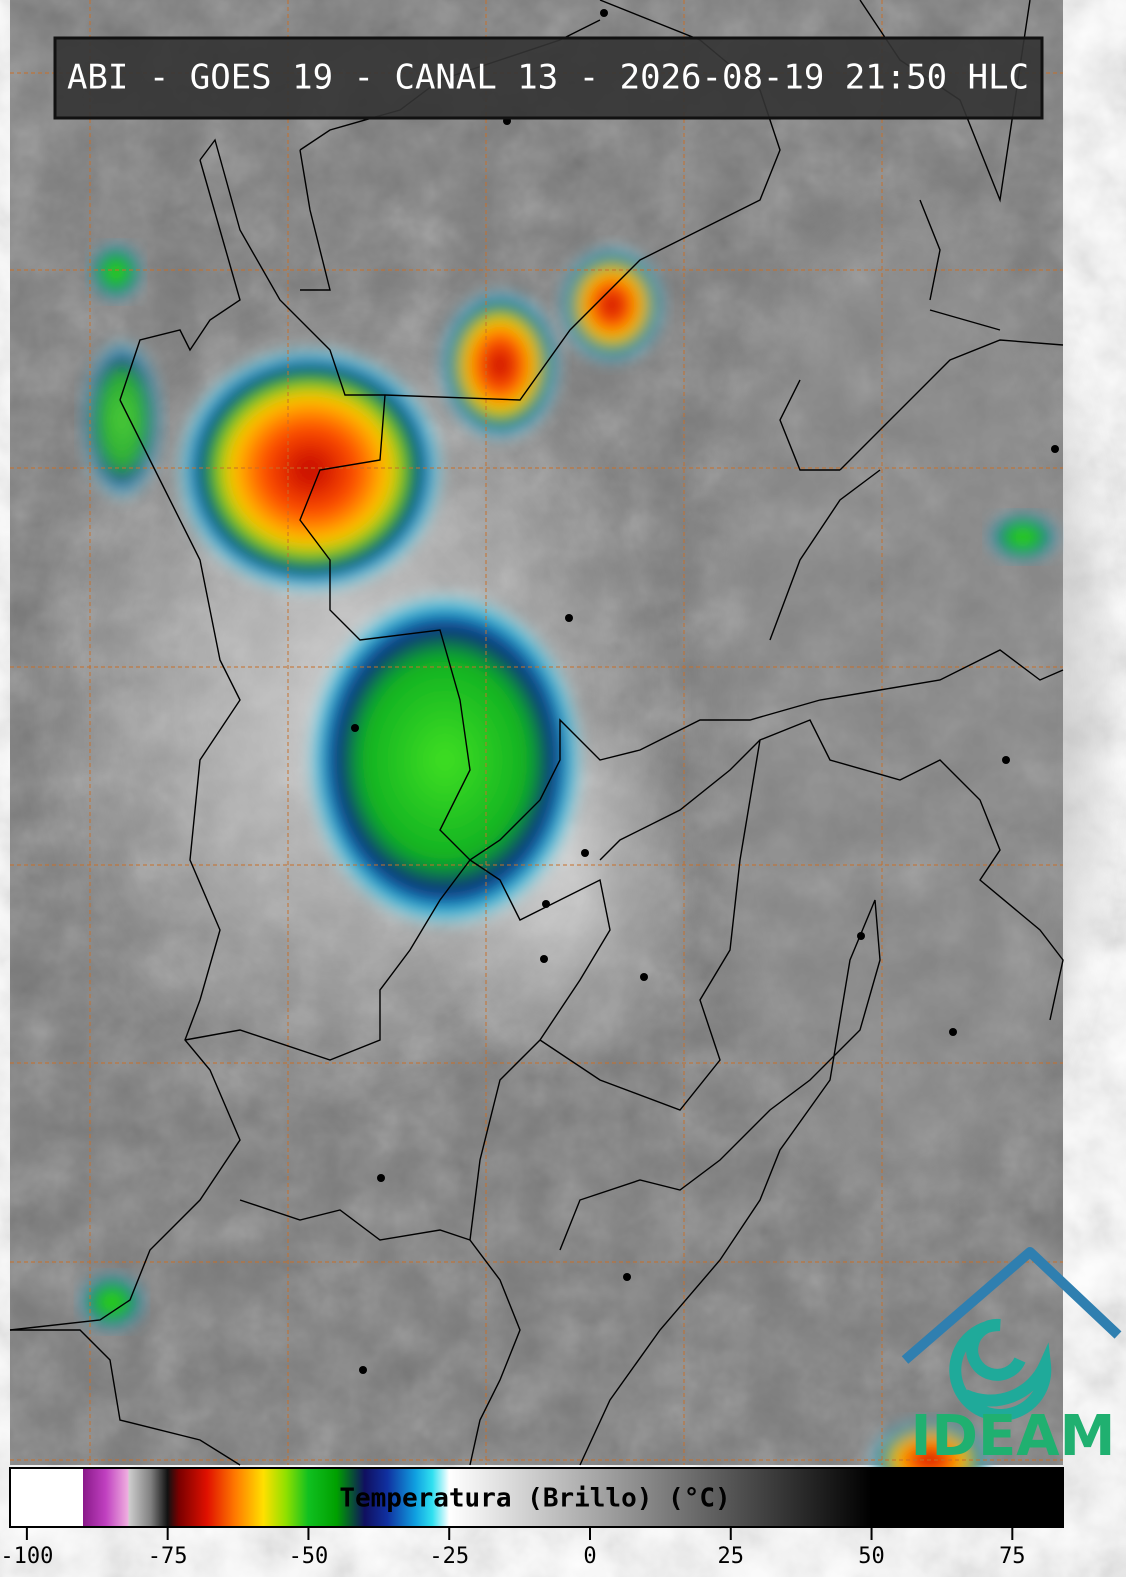 The image size is (1126, 1577). What do you see at coordinates (449, 1556) in the screenshot?
I see `tick-label: -25` at bounding box center [449, 1556].